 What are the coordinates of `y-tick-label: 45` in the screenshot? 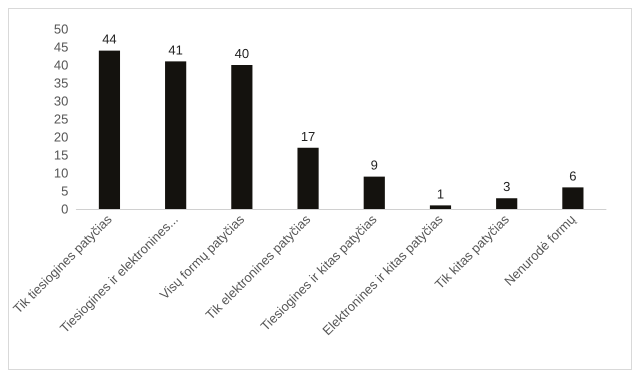 It's located at (61, 47).